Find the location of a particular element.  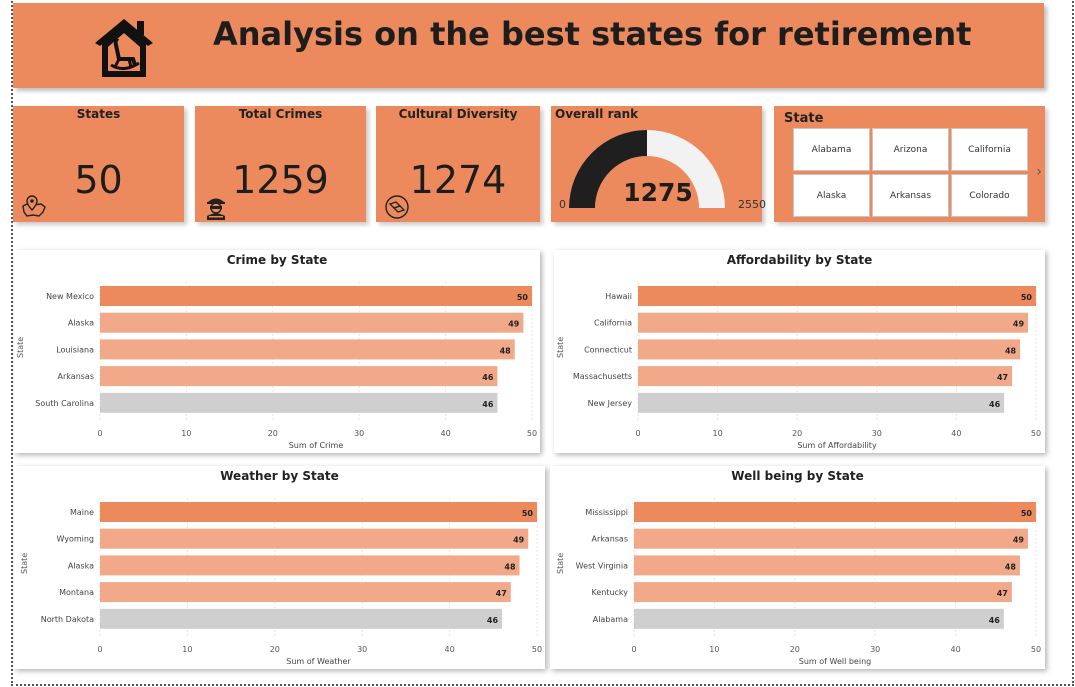

card-title: Total Crimes is located at coordinates (280, 114).